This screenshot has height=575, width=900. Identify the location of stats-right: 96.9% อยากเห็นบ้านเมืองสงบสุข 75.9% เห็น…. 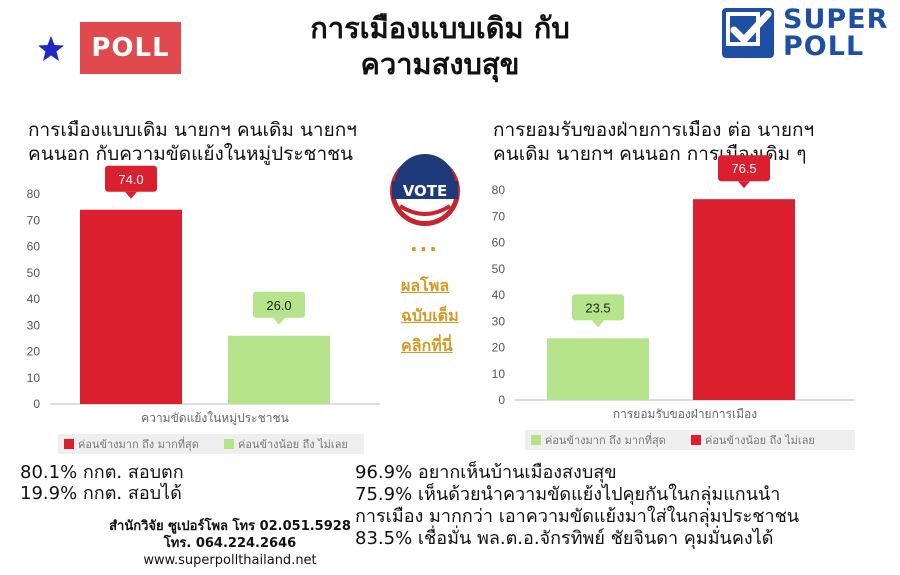
(622, 506).